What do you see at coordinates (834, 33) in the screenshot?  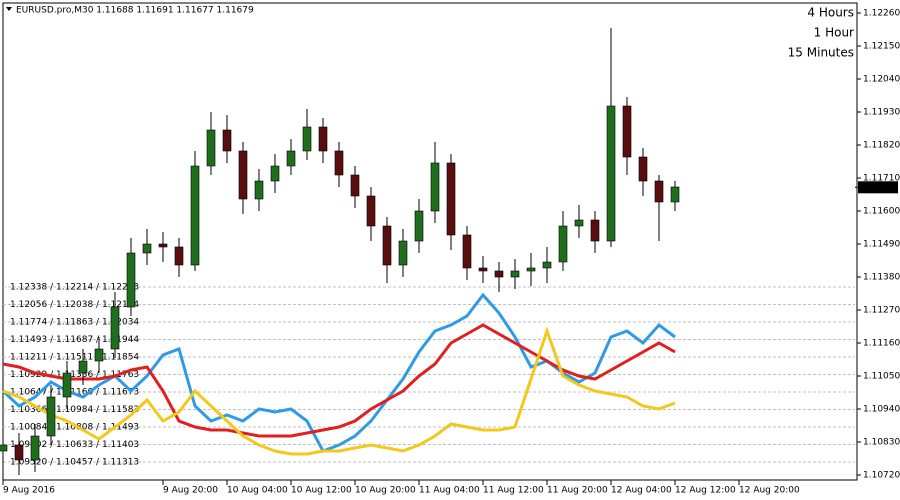 I see `legend-label: 1 Hour` at bounding box center [834, 33].